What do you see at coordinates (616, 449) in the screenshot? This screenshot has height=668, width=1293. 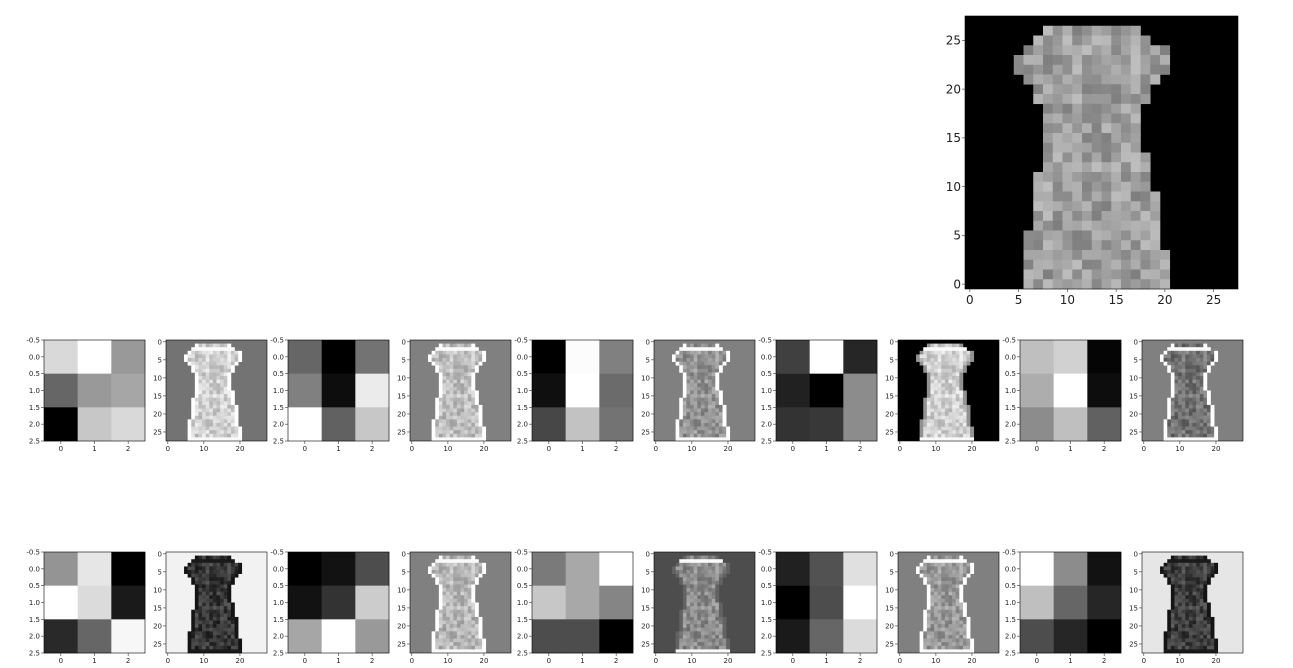 I see `filter-xtick-label: 2` at bounding box center [616, 449].